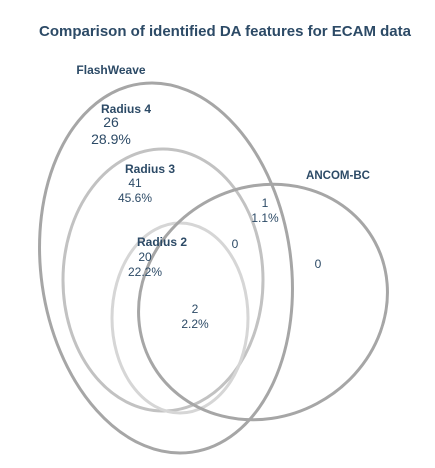  I want to click on radius3-ancombc-count: 0, so click(235, 244).